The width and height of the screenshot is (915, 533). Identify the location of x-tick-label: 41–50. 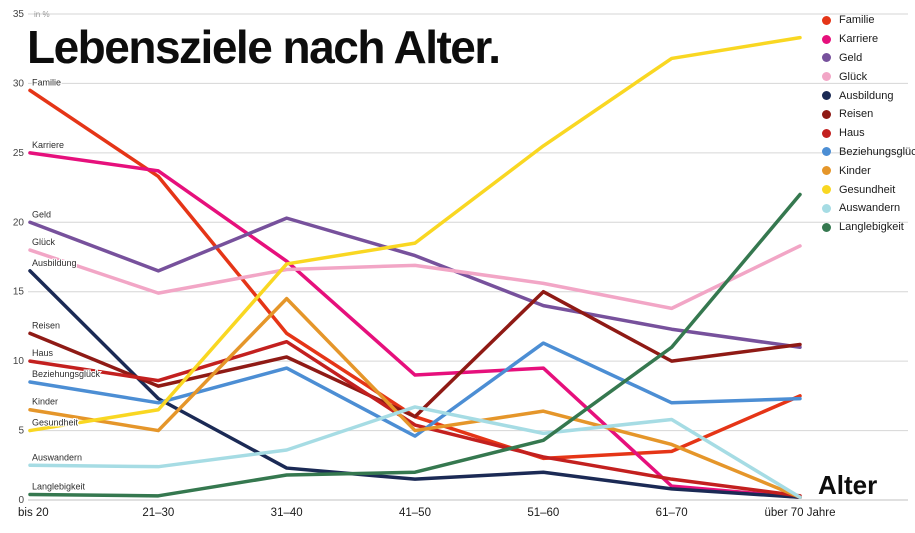
(415, 513).